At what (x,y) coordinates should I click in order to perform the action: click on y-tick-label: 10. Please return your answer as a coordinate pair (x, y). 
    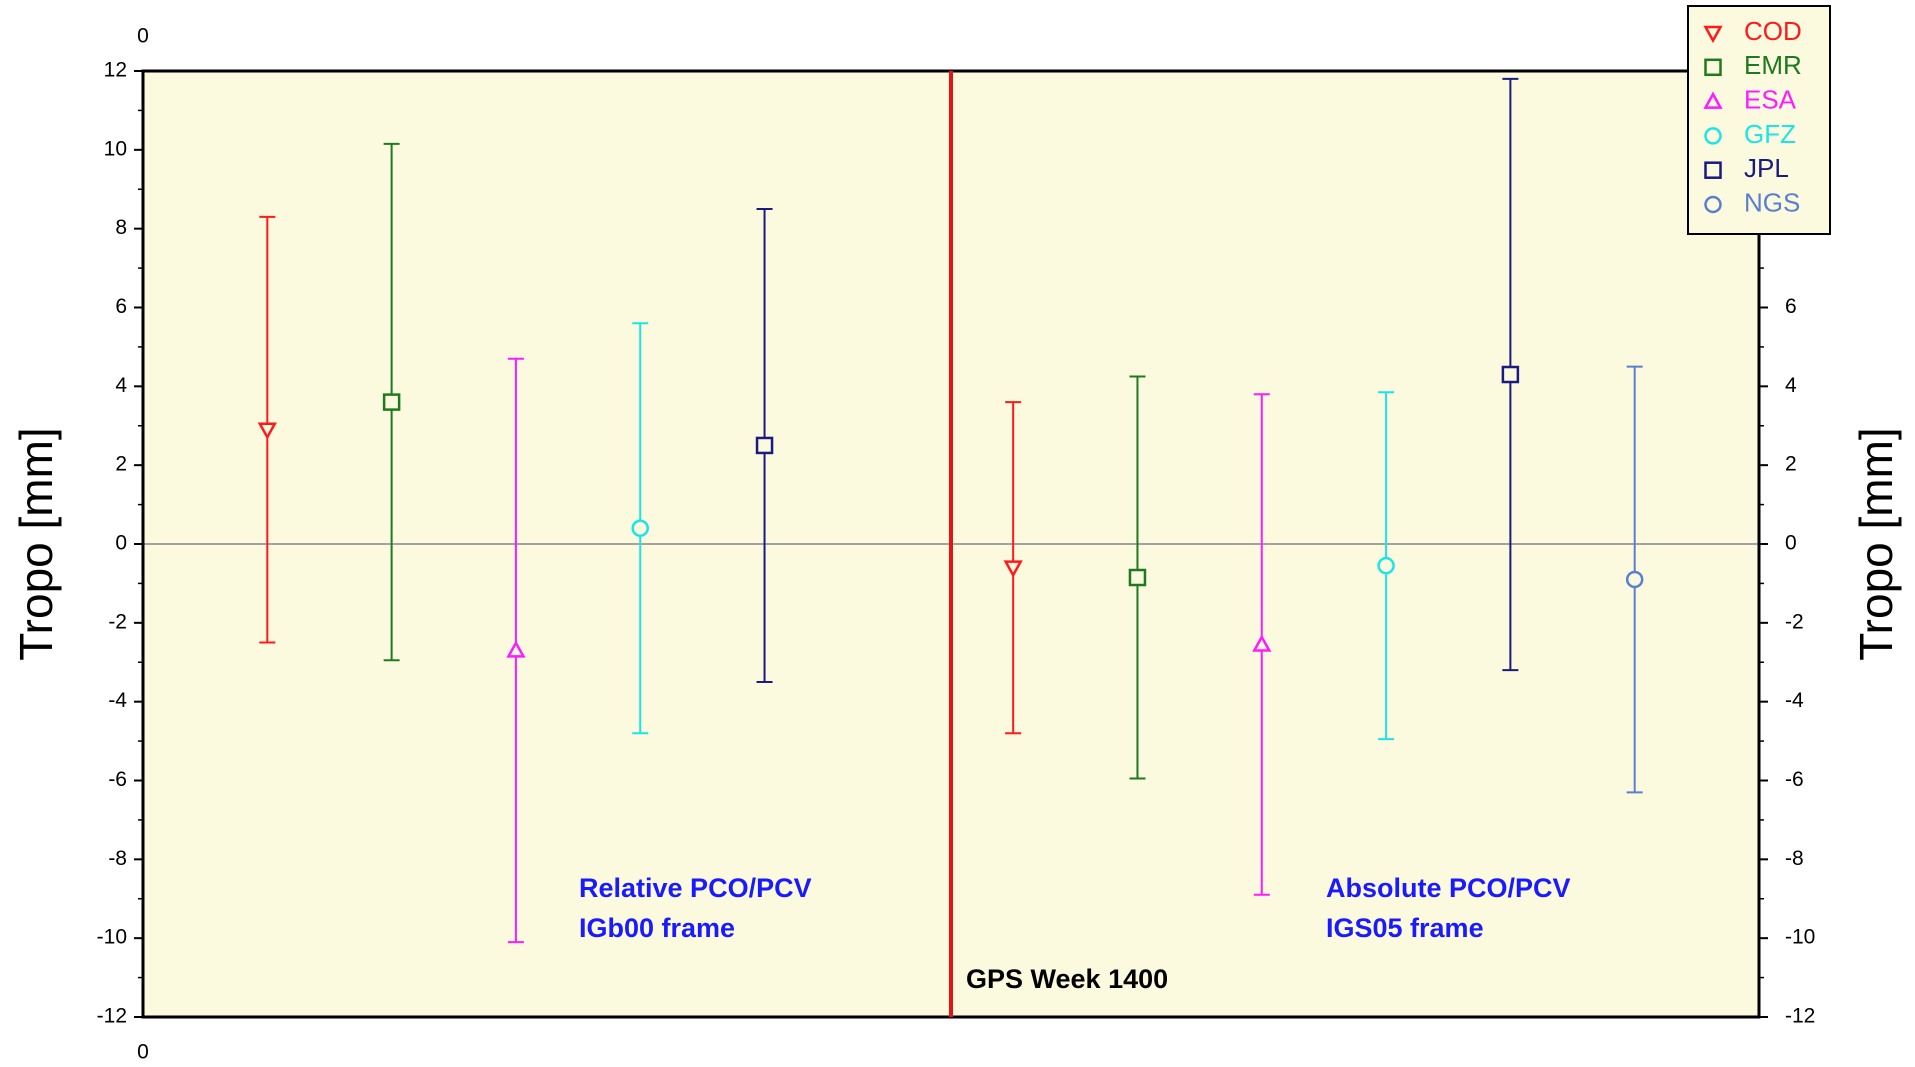
    Looking at the image, I should click on (115, 148).